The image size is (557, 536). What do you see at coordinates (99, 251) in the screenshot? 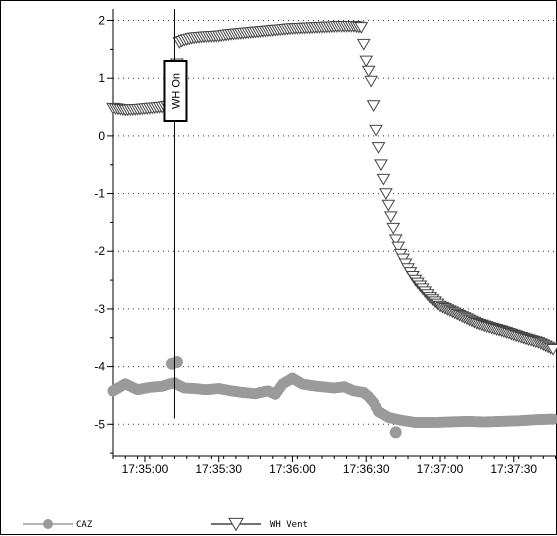
I see `y-tick-label: -2` at bounding box center [99, 251].